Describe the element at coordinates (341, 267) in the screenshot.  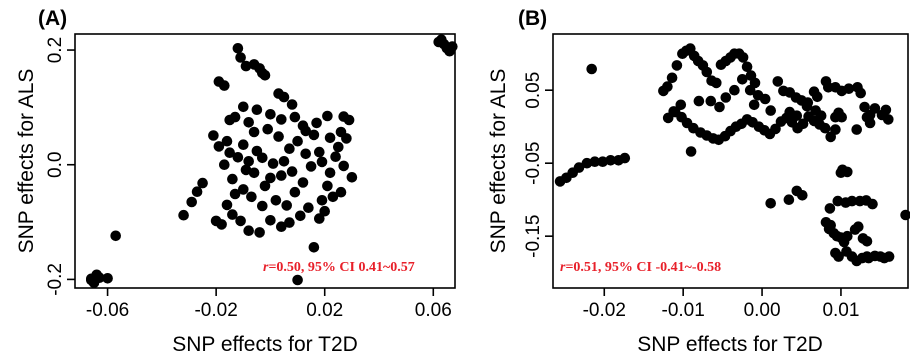
I see `panel-a-annotation-text: =0.50, 95% CI 0.41~0.57` at that location.